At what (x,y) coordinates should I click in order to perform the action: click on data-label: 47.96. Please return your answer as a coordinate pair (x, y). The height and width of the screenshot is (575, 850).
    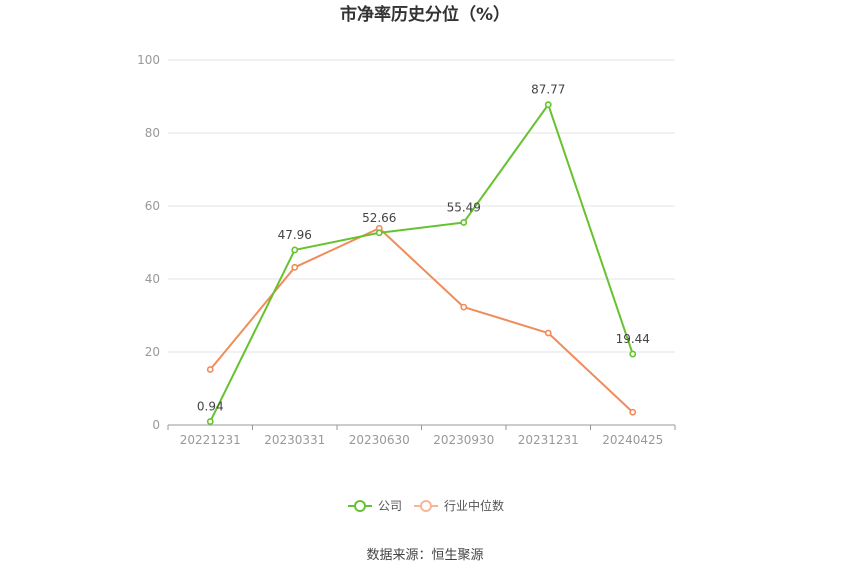
    Looking at the image, I should click on (295, 235).